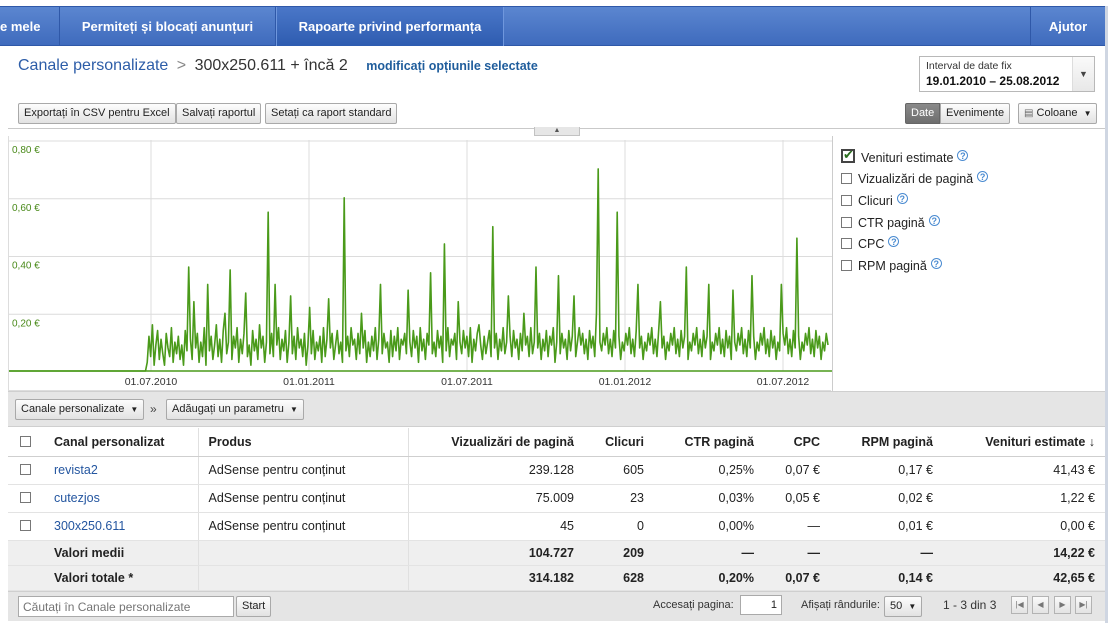 The image size is (1108, 623). What do you see at coordinates (886, 578) in the screenshot?
I see `totals-rpm: 0,14 €` at bounding box center [886, 578].